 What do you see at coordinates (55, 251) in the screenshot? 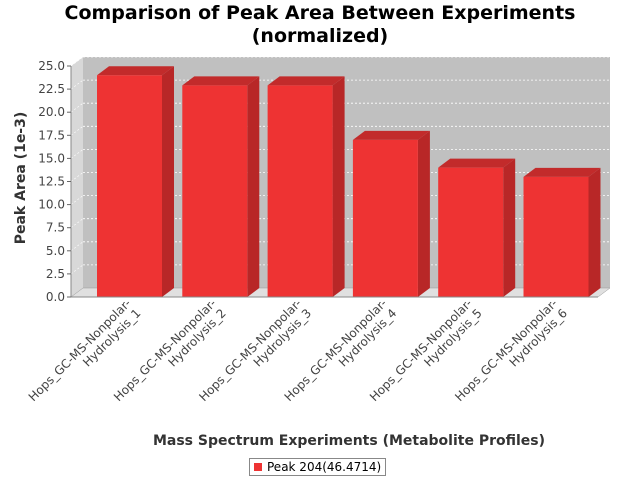
I see `y-tick-label: 5.0` at bounding box center [55, 251].